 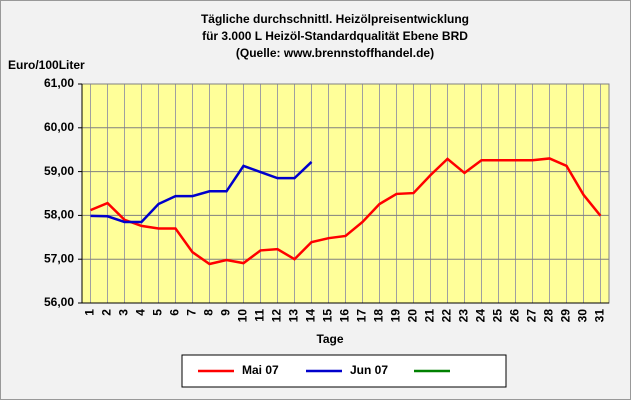 What do you see at coordinates (413, 316) in the screenshot?
I see `x-tick-label: 20` at bounding box center [413, 316].